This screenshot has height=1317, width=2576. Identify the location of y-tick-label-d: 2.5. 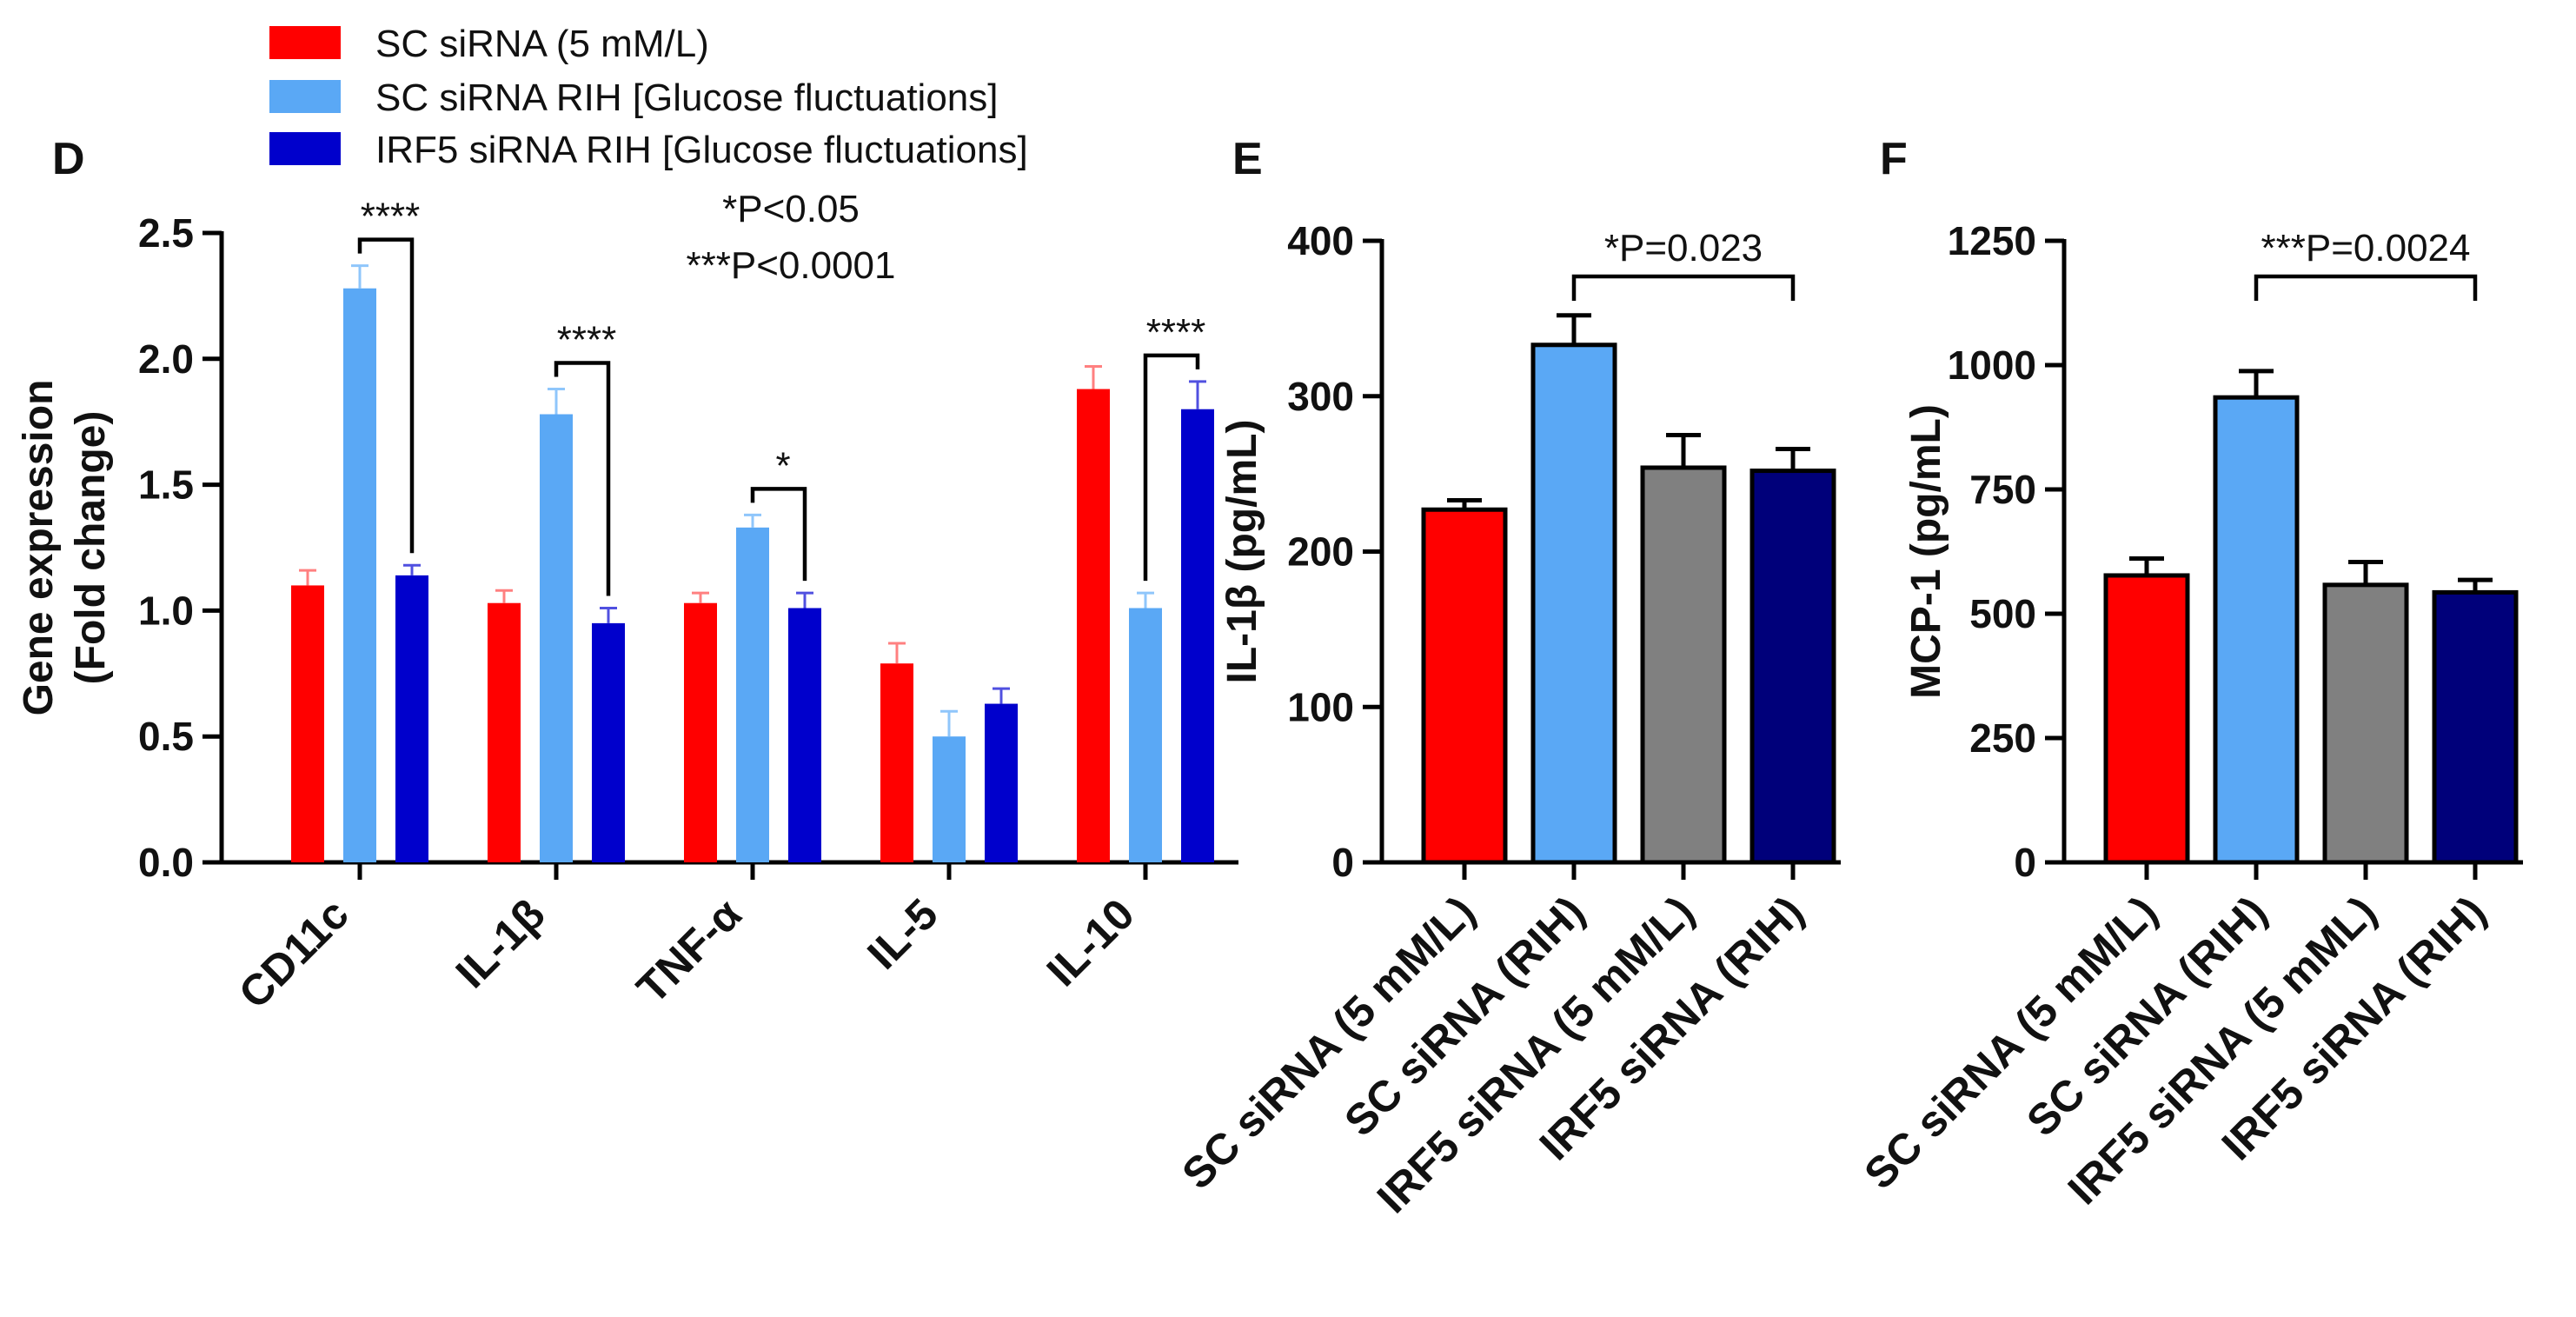
(166, 233).